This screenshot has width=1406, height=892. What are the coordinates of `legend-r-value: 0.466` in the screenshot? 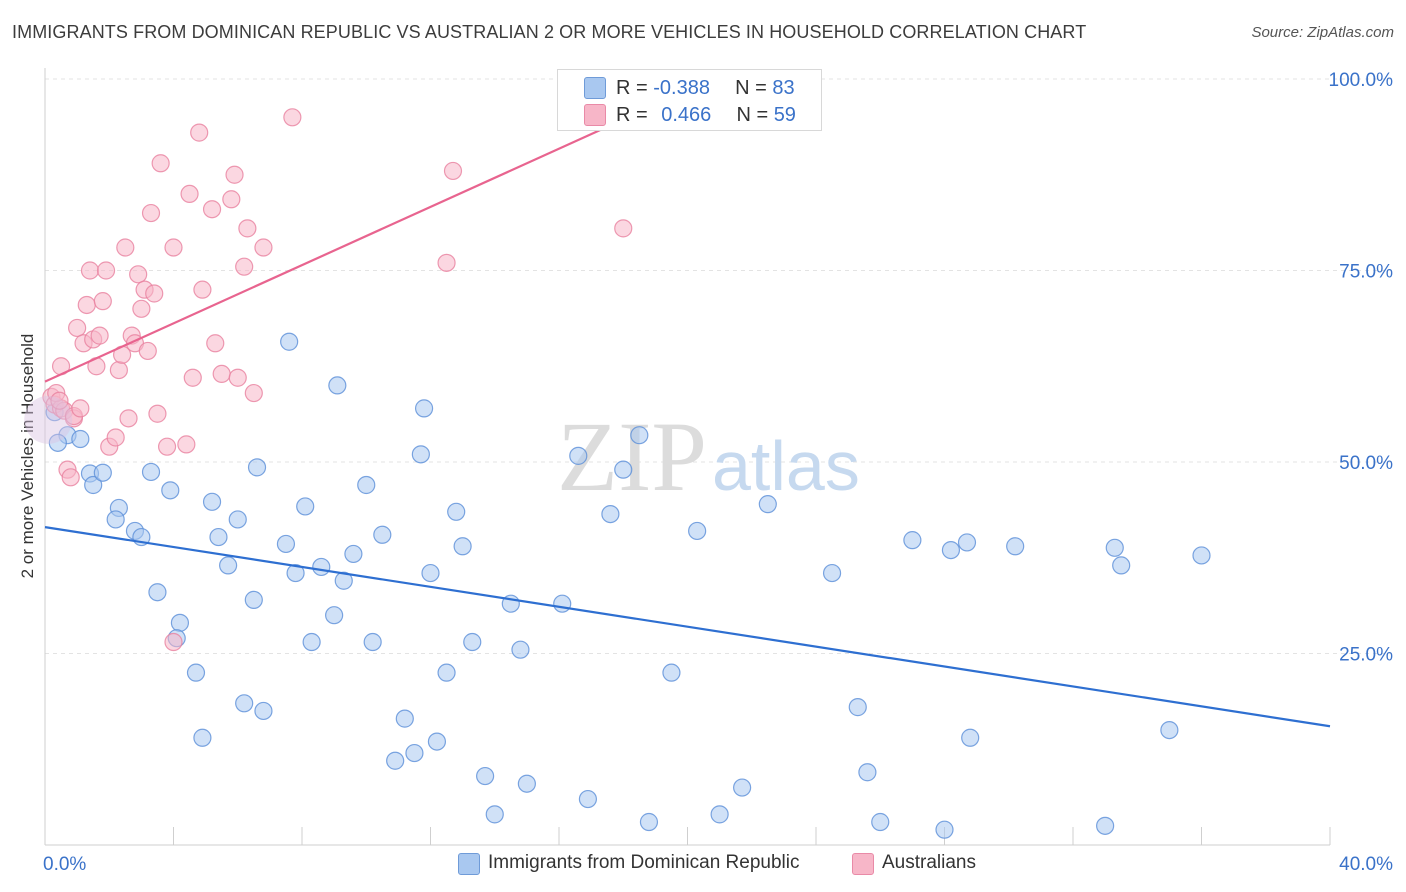 It's located at (686, 115).